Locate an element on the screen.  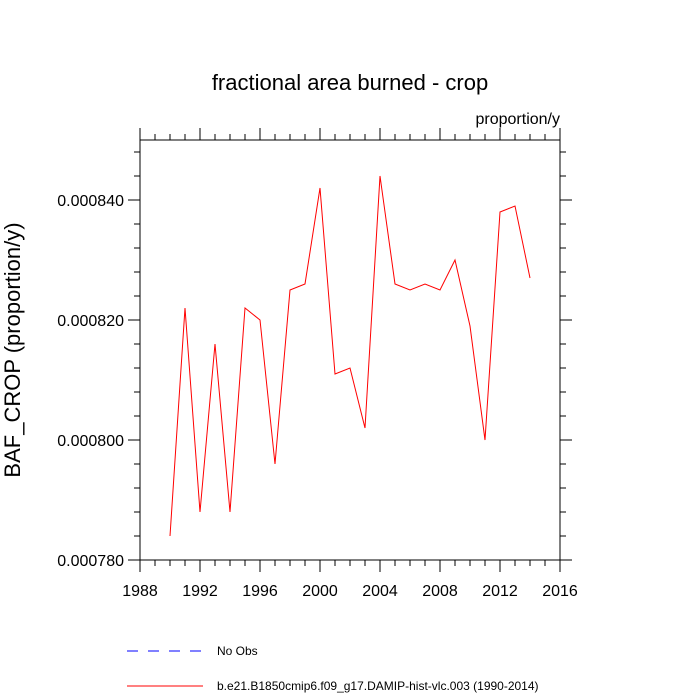
y-tick-label: 0.000780 is located at coordinates (90, 561).